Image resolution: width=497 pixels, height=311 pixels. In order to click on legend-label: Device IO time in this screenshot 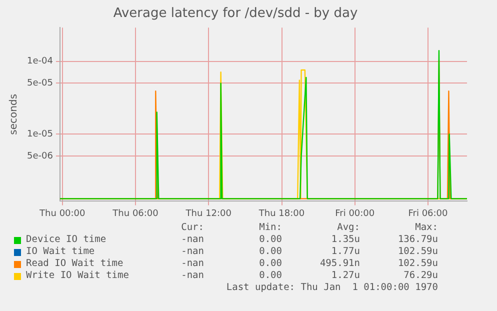, I will do `click(66, 240)`.